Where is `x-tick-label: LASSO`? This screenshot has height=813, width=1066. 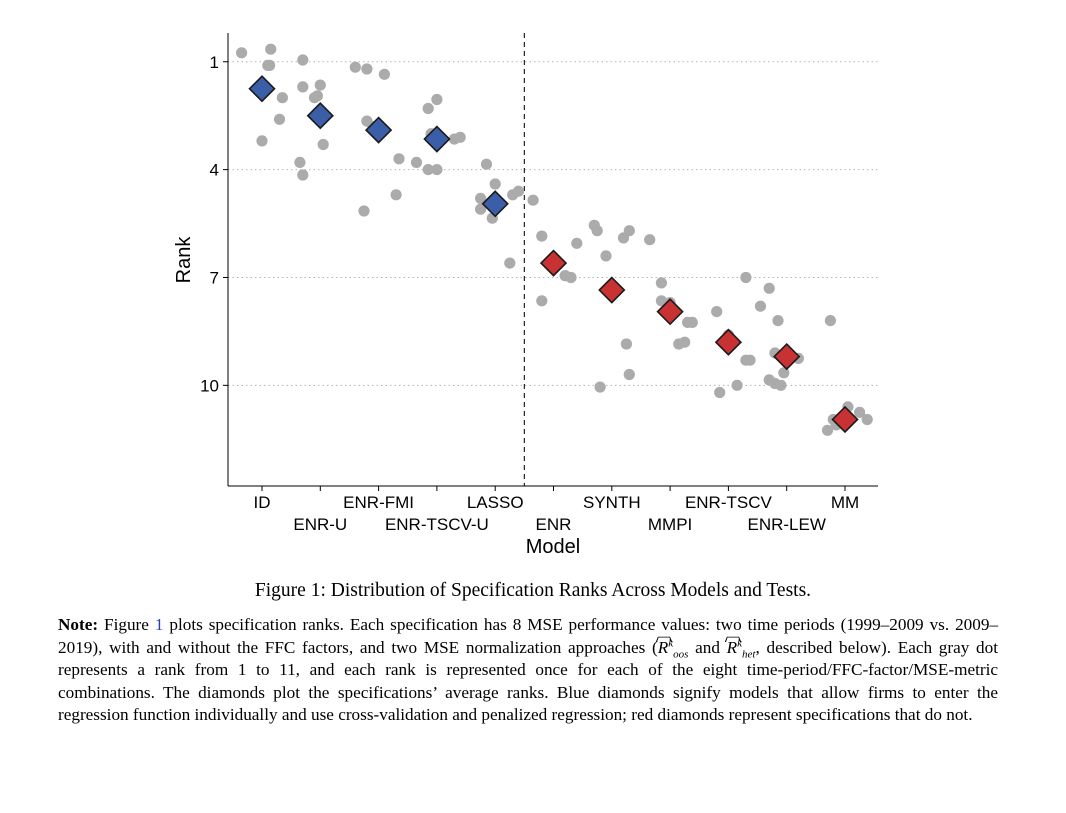
x-tick-label: LASSO is located at coordinates (495, 502).